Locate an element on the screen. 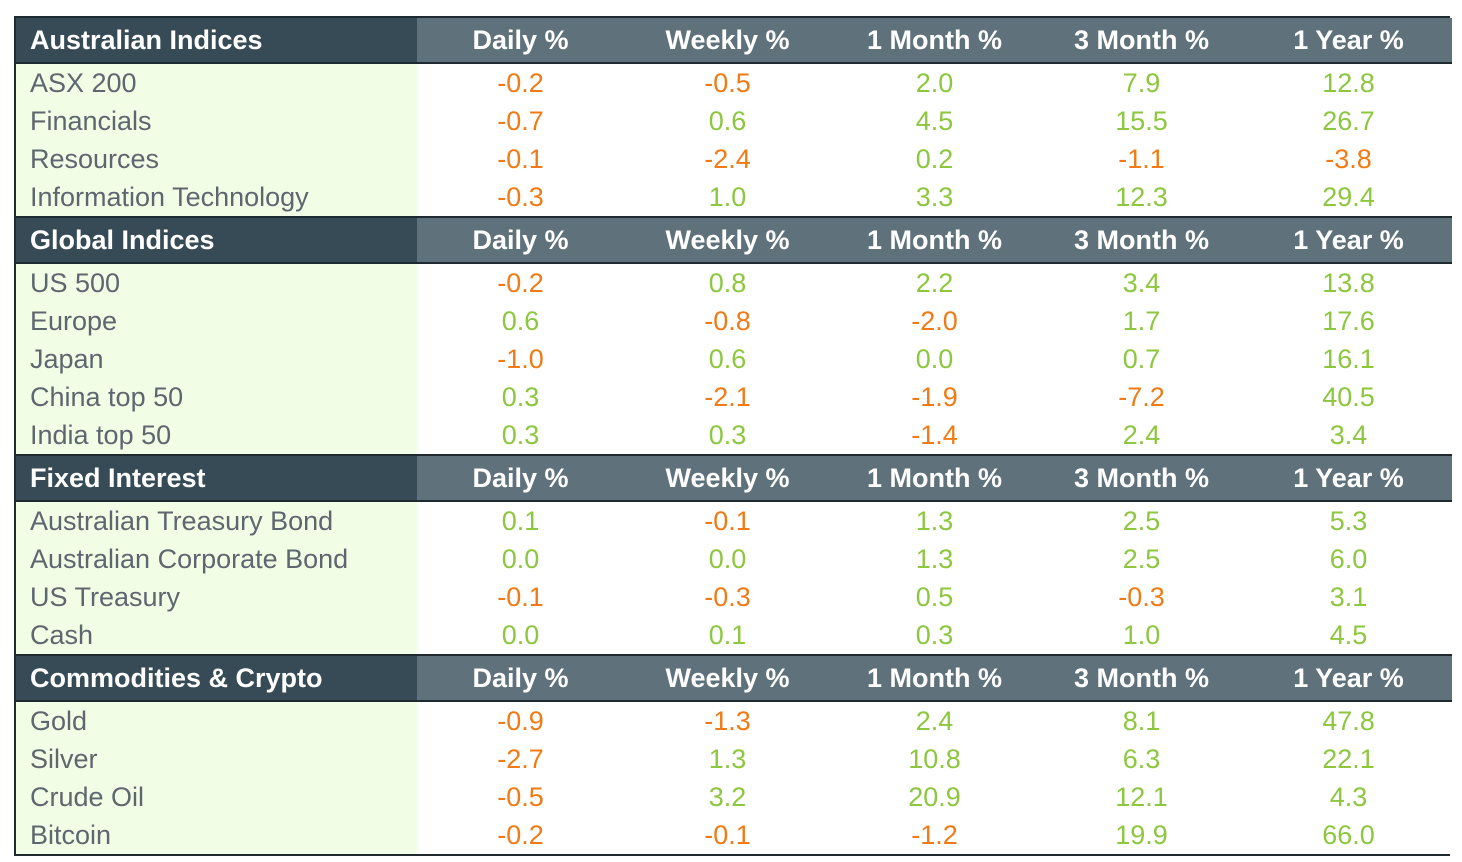  table-row: ASX 200 -0.2 -0.5 2.0 7.9 12.8 is located at coordinates (734, 82).